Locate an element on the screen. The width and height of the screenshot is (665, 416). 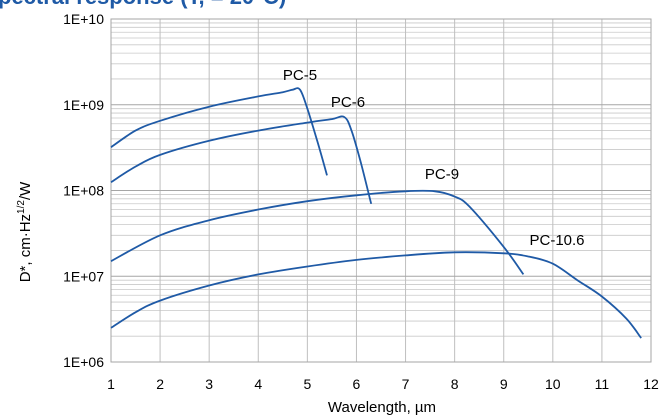
y-tick-label: 1E+07 is located at coordinates (83, 276).